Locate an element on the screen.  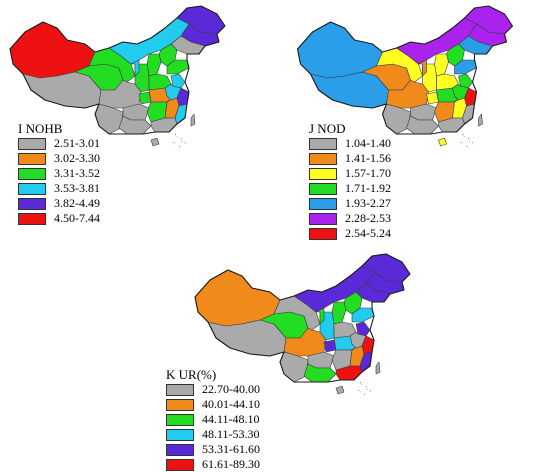
legend-item: 22.70-40.00 is located at coordinates (213, 389).